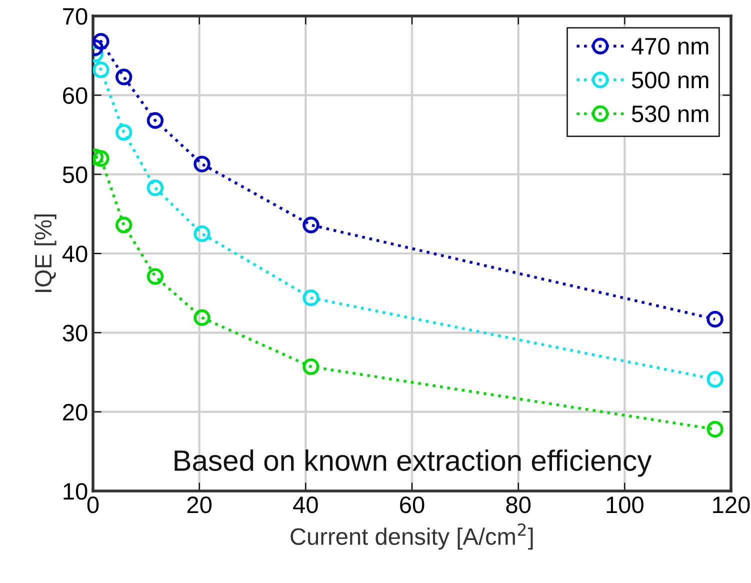  Describe the element at coordinates (412, 505) in the screenshot. I see `x-tick-label: 60` at that location.